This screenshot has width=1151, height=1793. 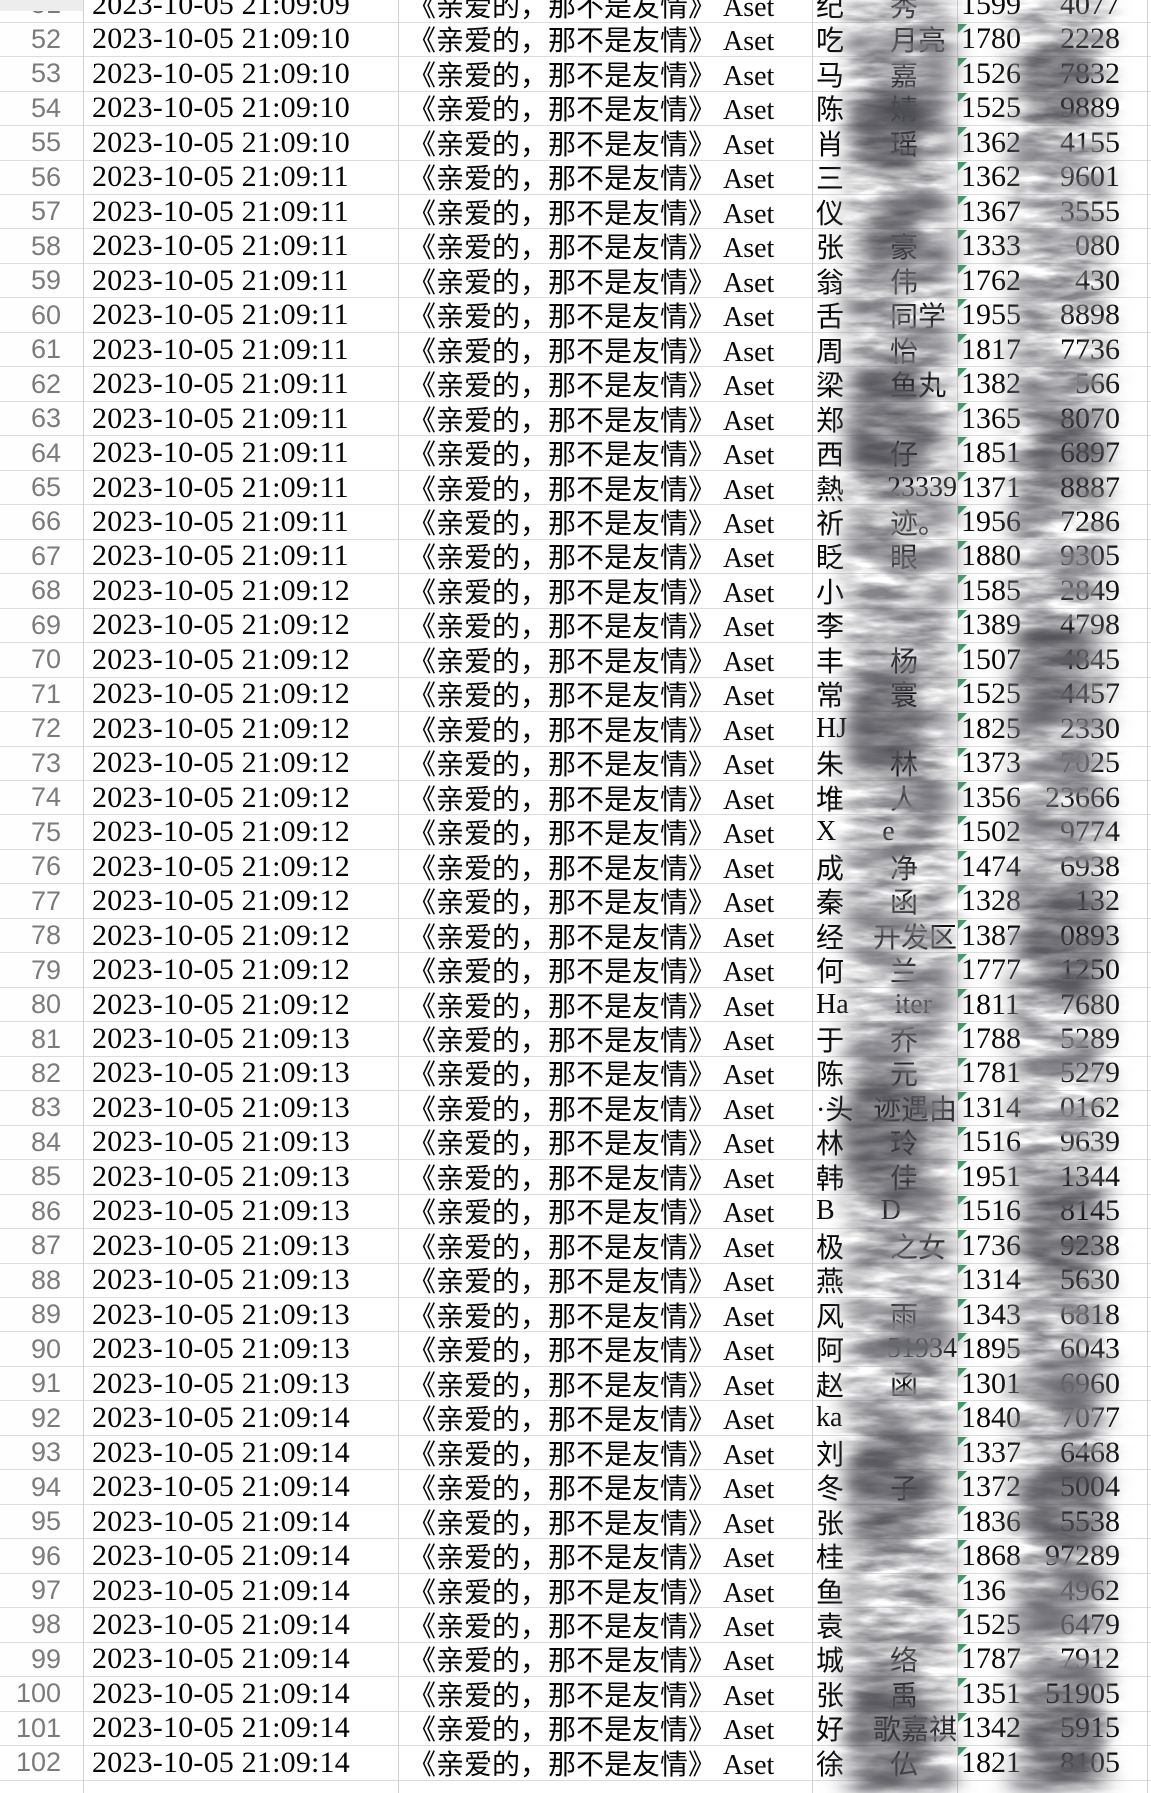 What do you see at coordinates (884, 1004) in the screenshot?
I see `cell-name: Ha iter` at bounding box center [884, 1004].